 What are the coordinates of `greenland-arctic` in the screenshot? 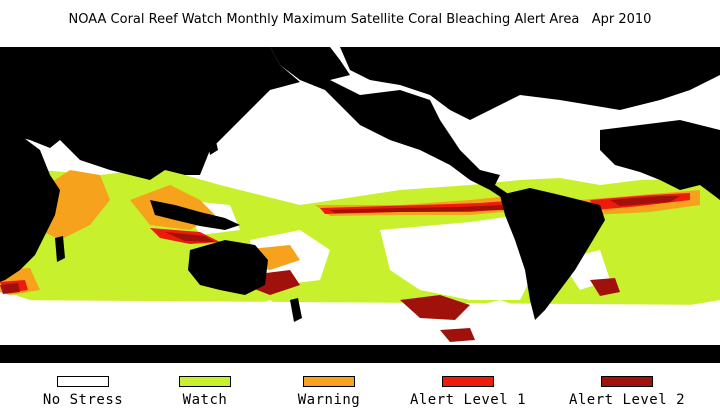 It's located at (530, 83).